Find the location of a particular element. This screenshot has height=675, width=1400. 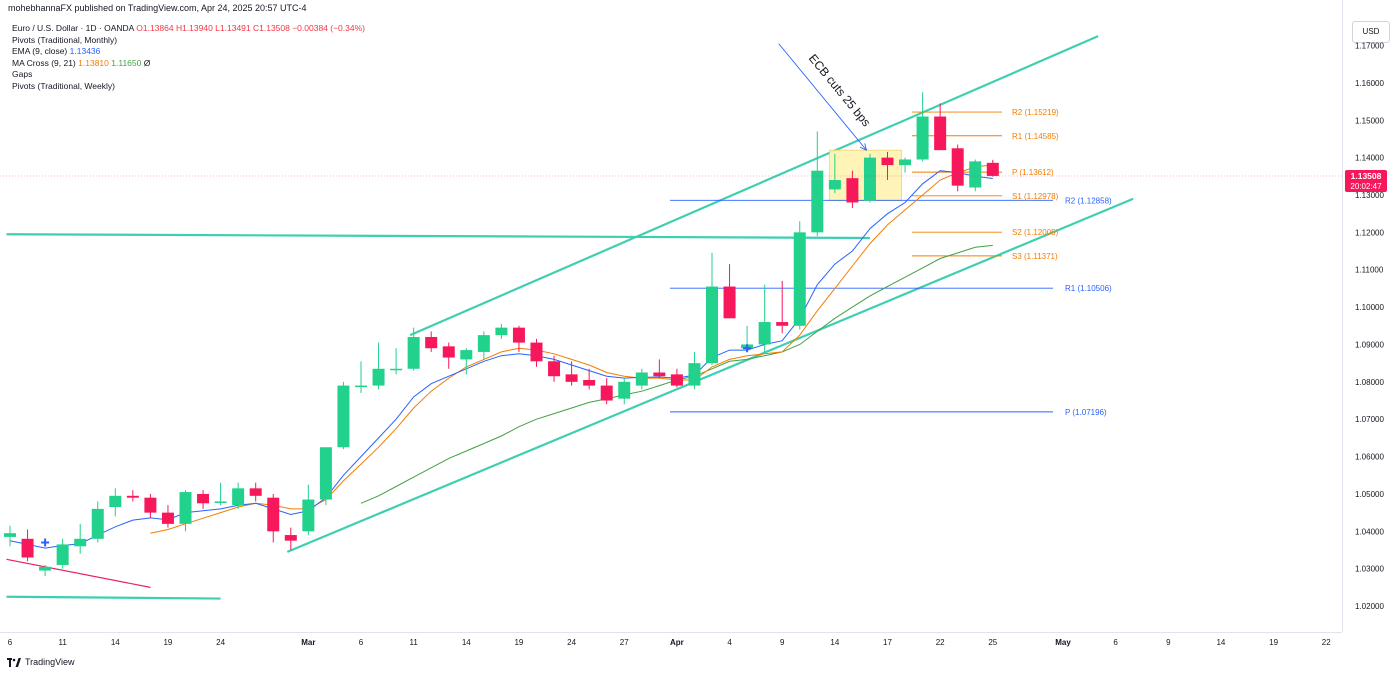

y-tick-label: 1.15000 is located at coordinates (1369, 120).